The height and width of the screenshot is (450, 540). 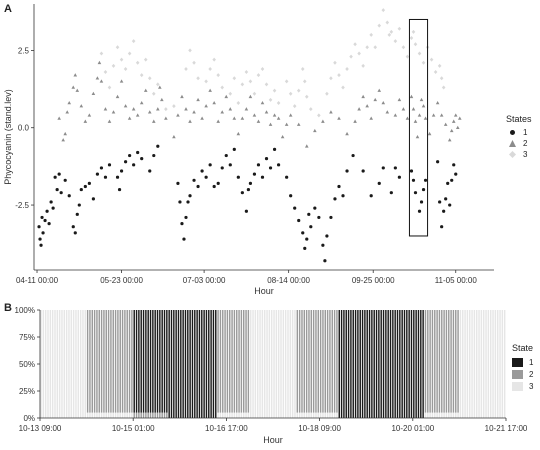 I want to click on y-tick-label: 0%, so click(x=29, y=418).